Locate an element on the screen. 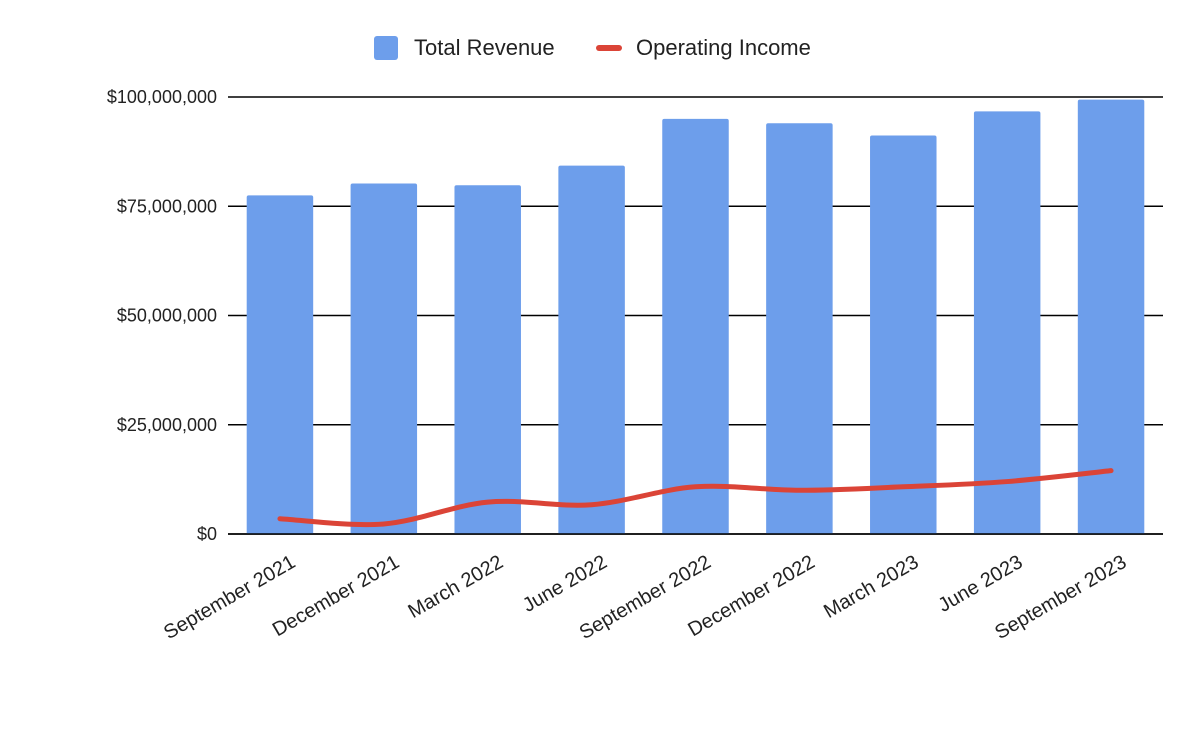 Image resolution: width=1200 pixels, height=741 pixels. legend-swatch is located at coordinates (386, 48).